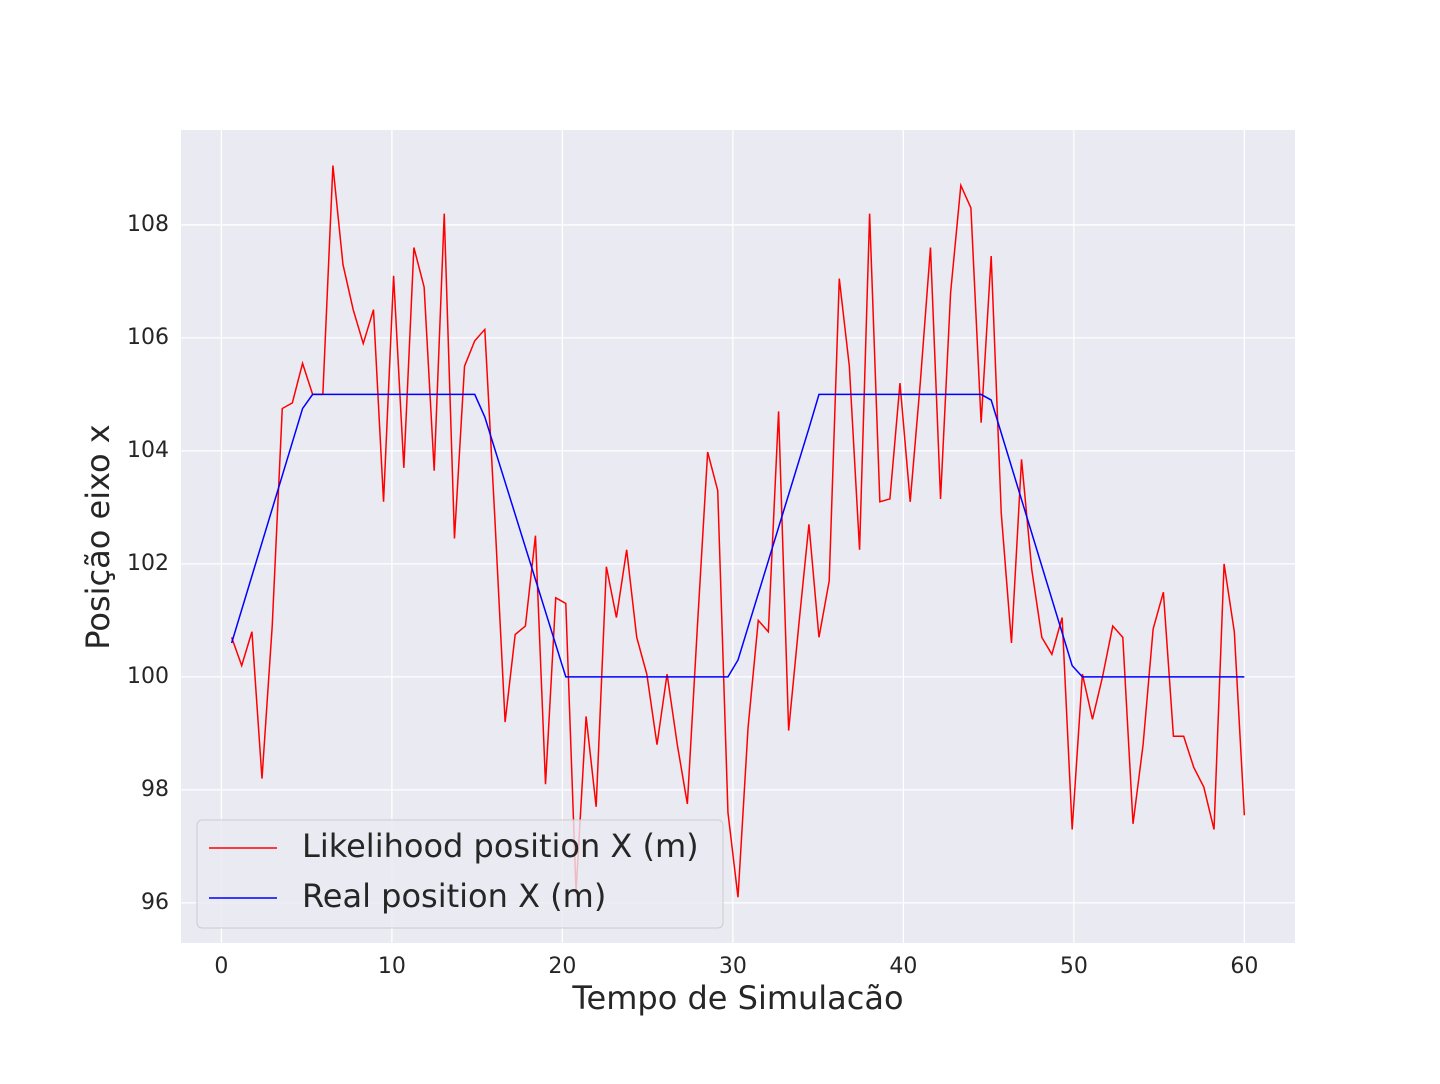  What do you see at coordinates (903, 966) in the screenshot?
I see `x-tick-label: 40` at bounding box center [903, 966].